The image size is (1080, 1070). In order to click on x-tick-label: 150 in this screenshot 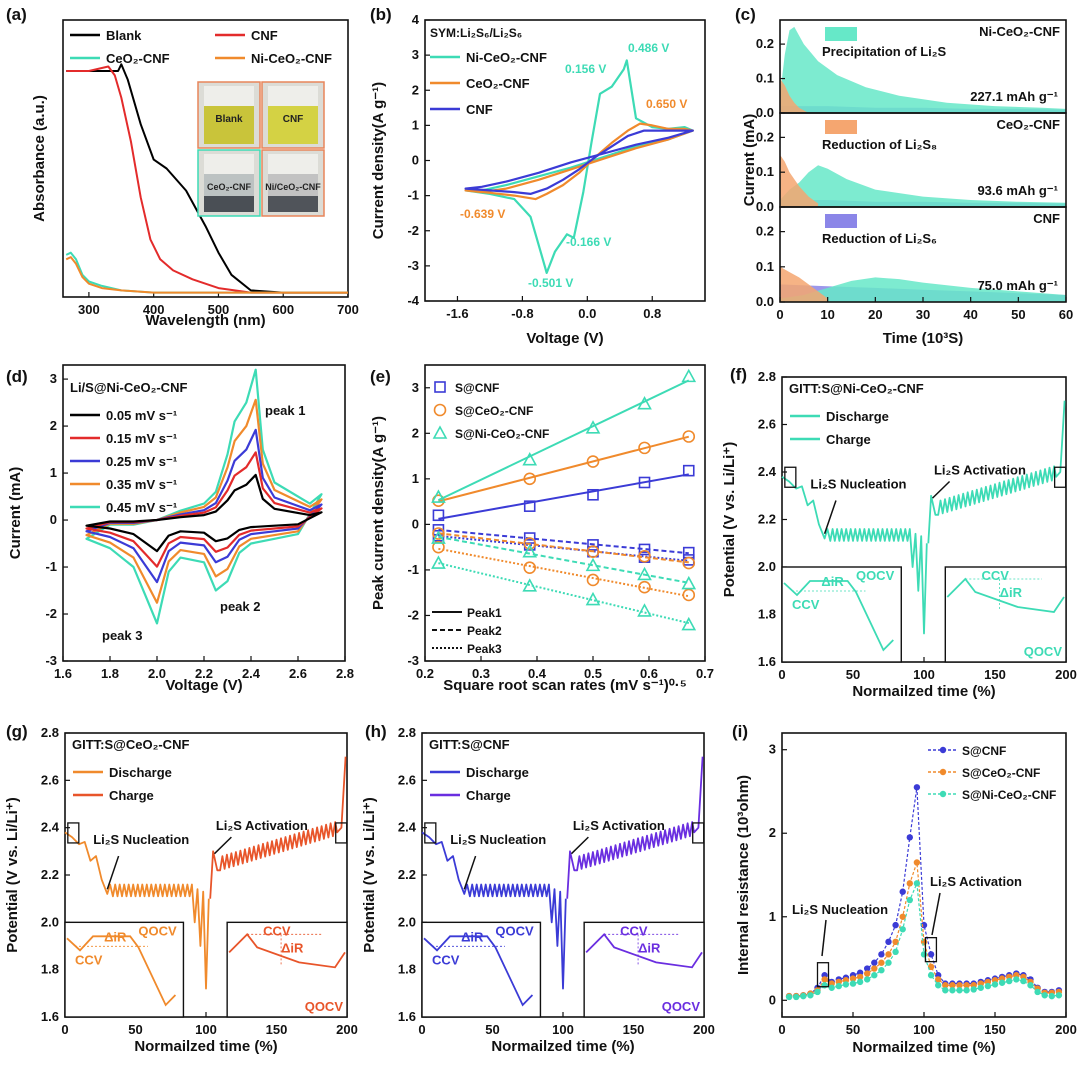, I will do `click(277, 1029)`.